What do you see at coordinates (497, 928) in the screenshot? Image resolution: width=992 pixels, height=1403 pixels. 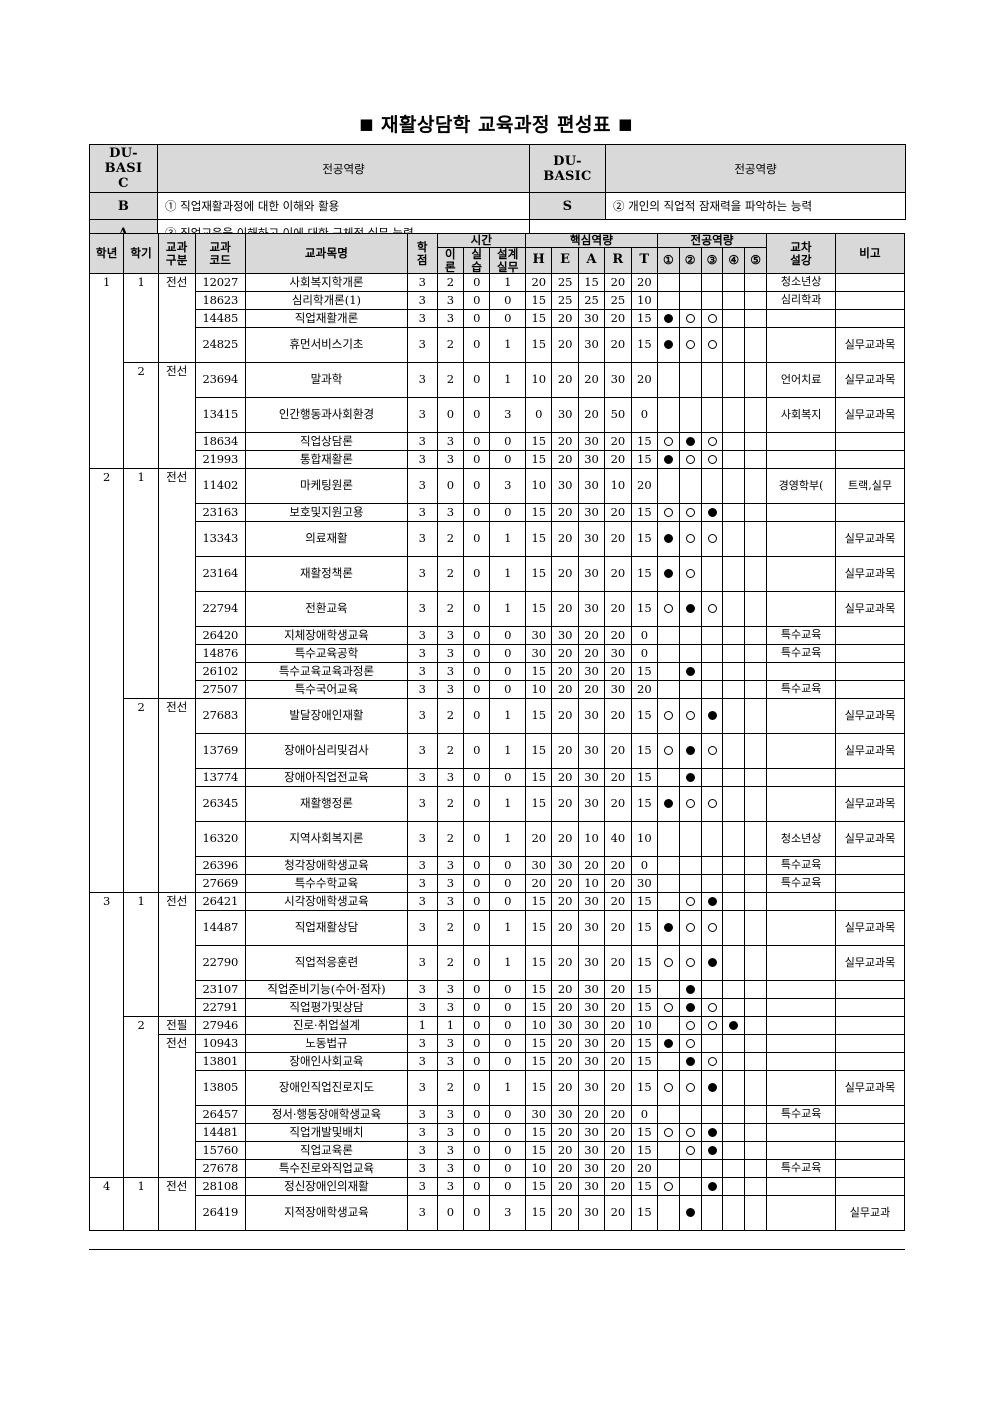 I see `table-row: 14487 직업재활상담 3 2 0 1 15 20 30 20 15 실무교과목` at bounding box center [497, 928].